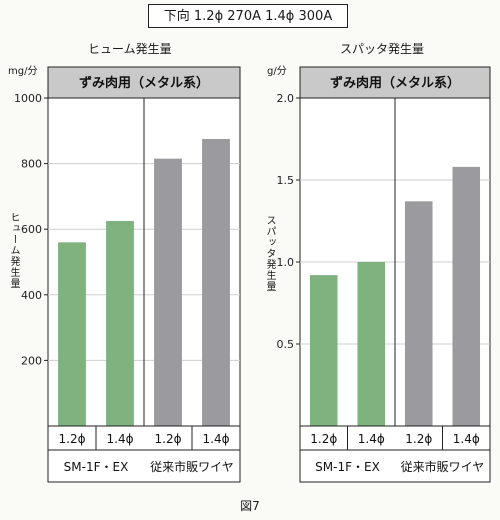  Describe the element at coordinates (347, 467) in the screenshot. I see `spatter-group-label: SM-1F・EX` at that location.